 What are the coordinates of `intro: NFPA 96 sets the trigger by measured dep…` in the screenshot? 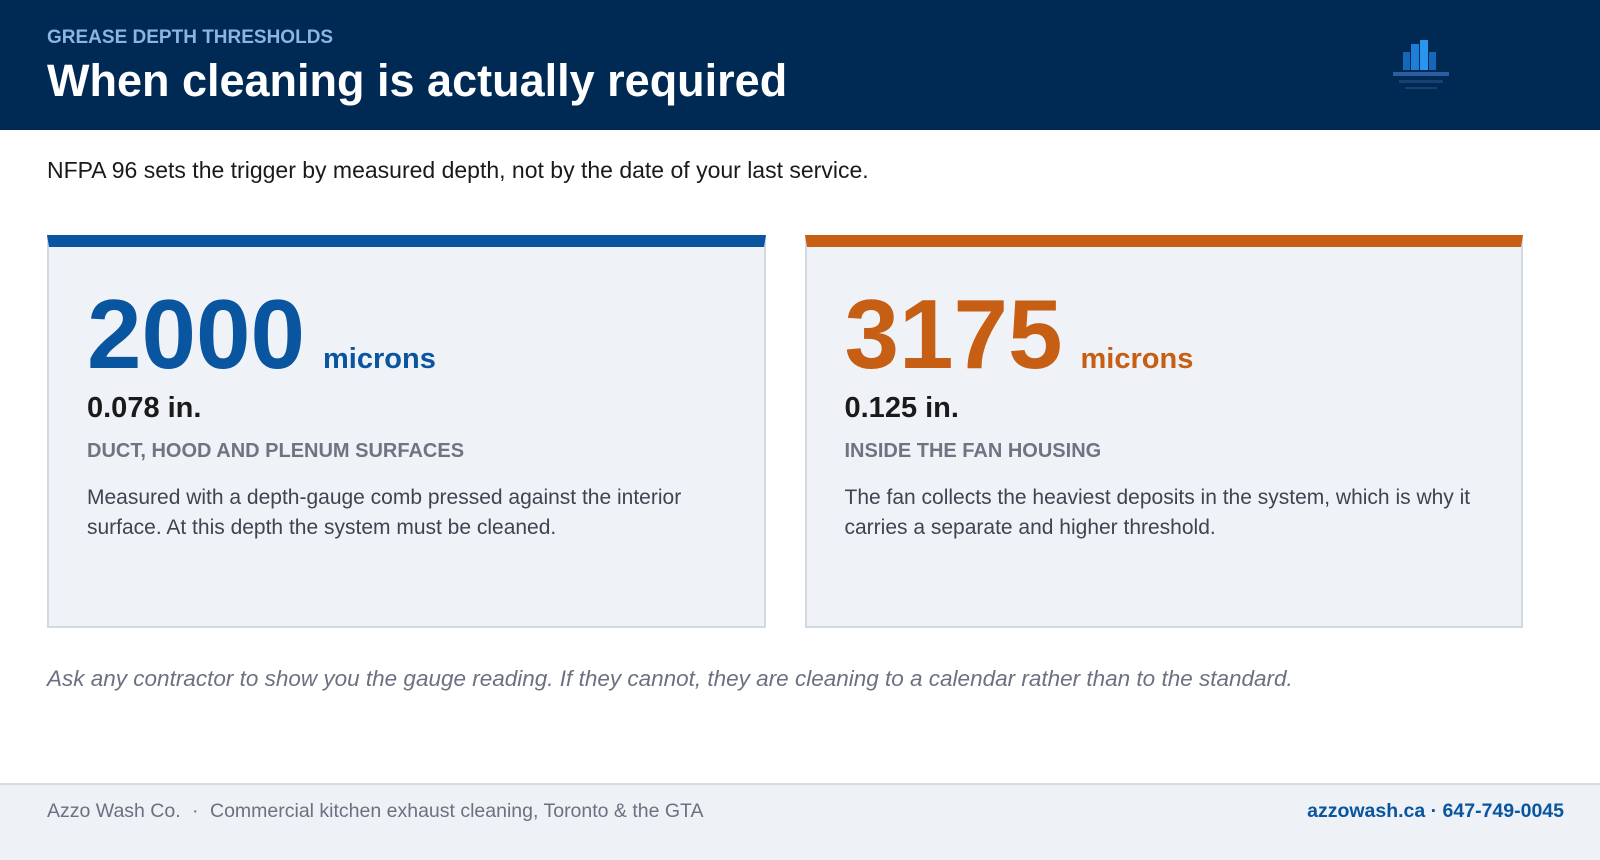 It's located at (458, 170).